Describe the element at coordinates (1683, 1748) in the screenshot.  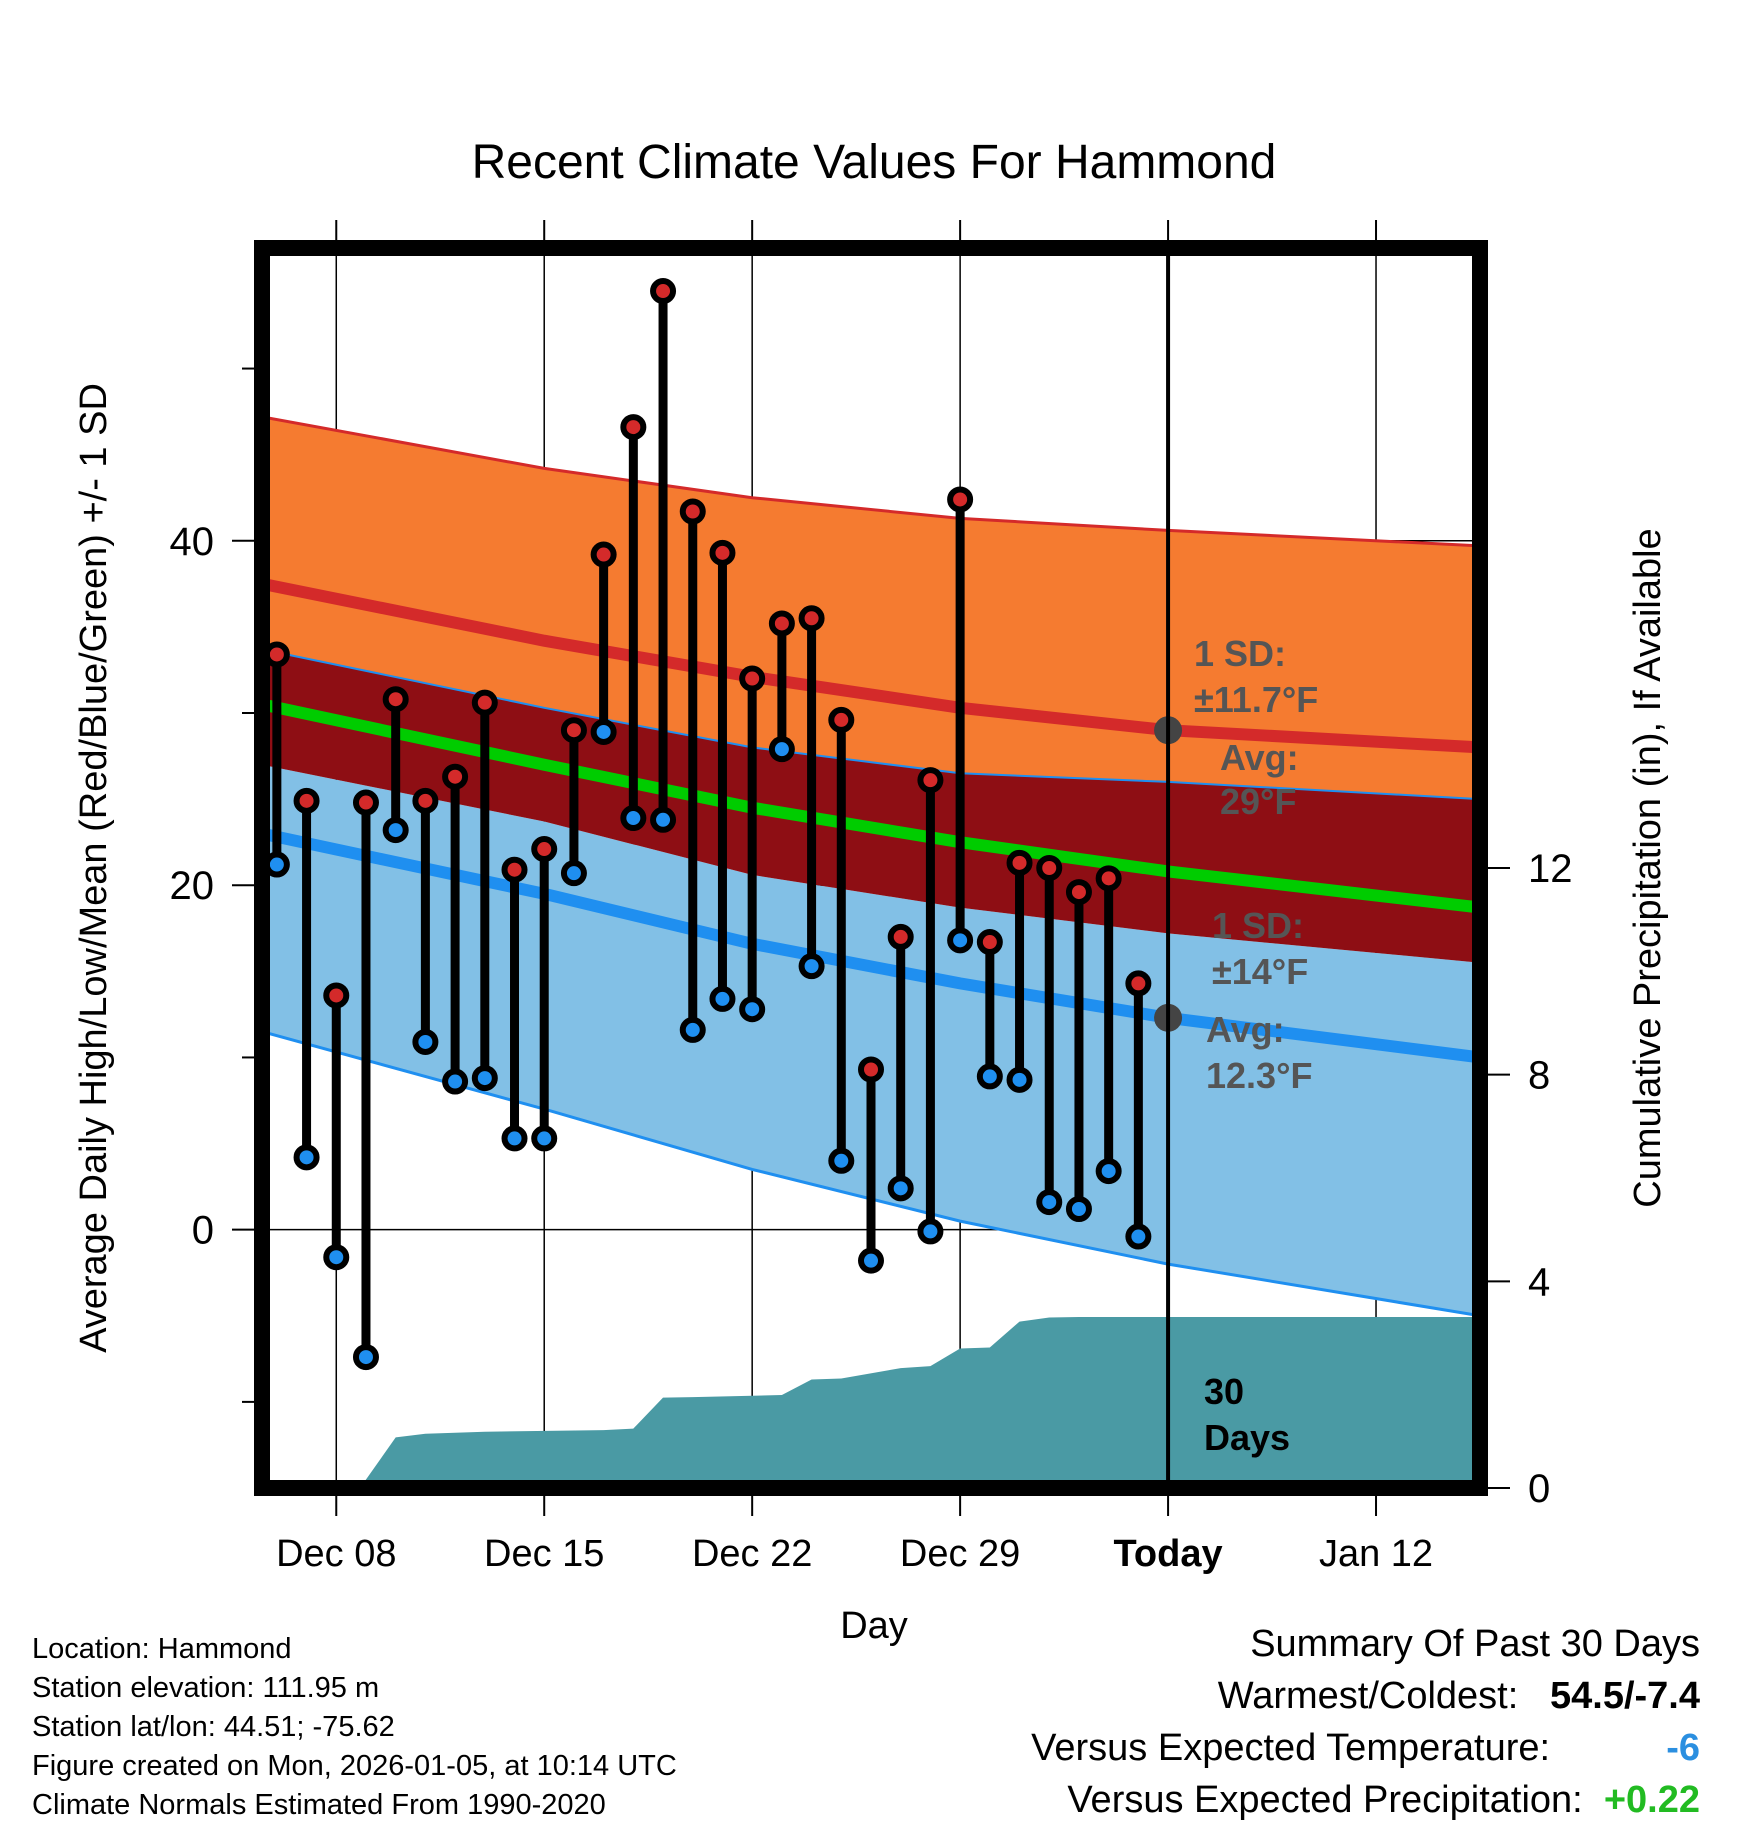
I see `temp-value: -6` at that location.